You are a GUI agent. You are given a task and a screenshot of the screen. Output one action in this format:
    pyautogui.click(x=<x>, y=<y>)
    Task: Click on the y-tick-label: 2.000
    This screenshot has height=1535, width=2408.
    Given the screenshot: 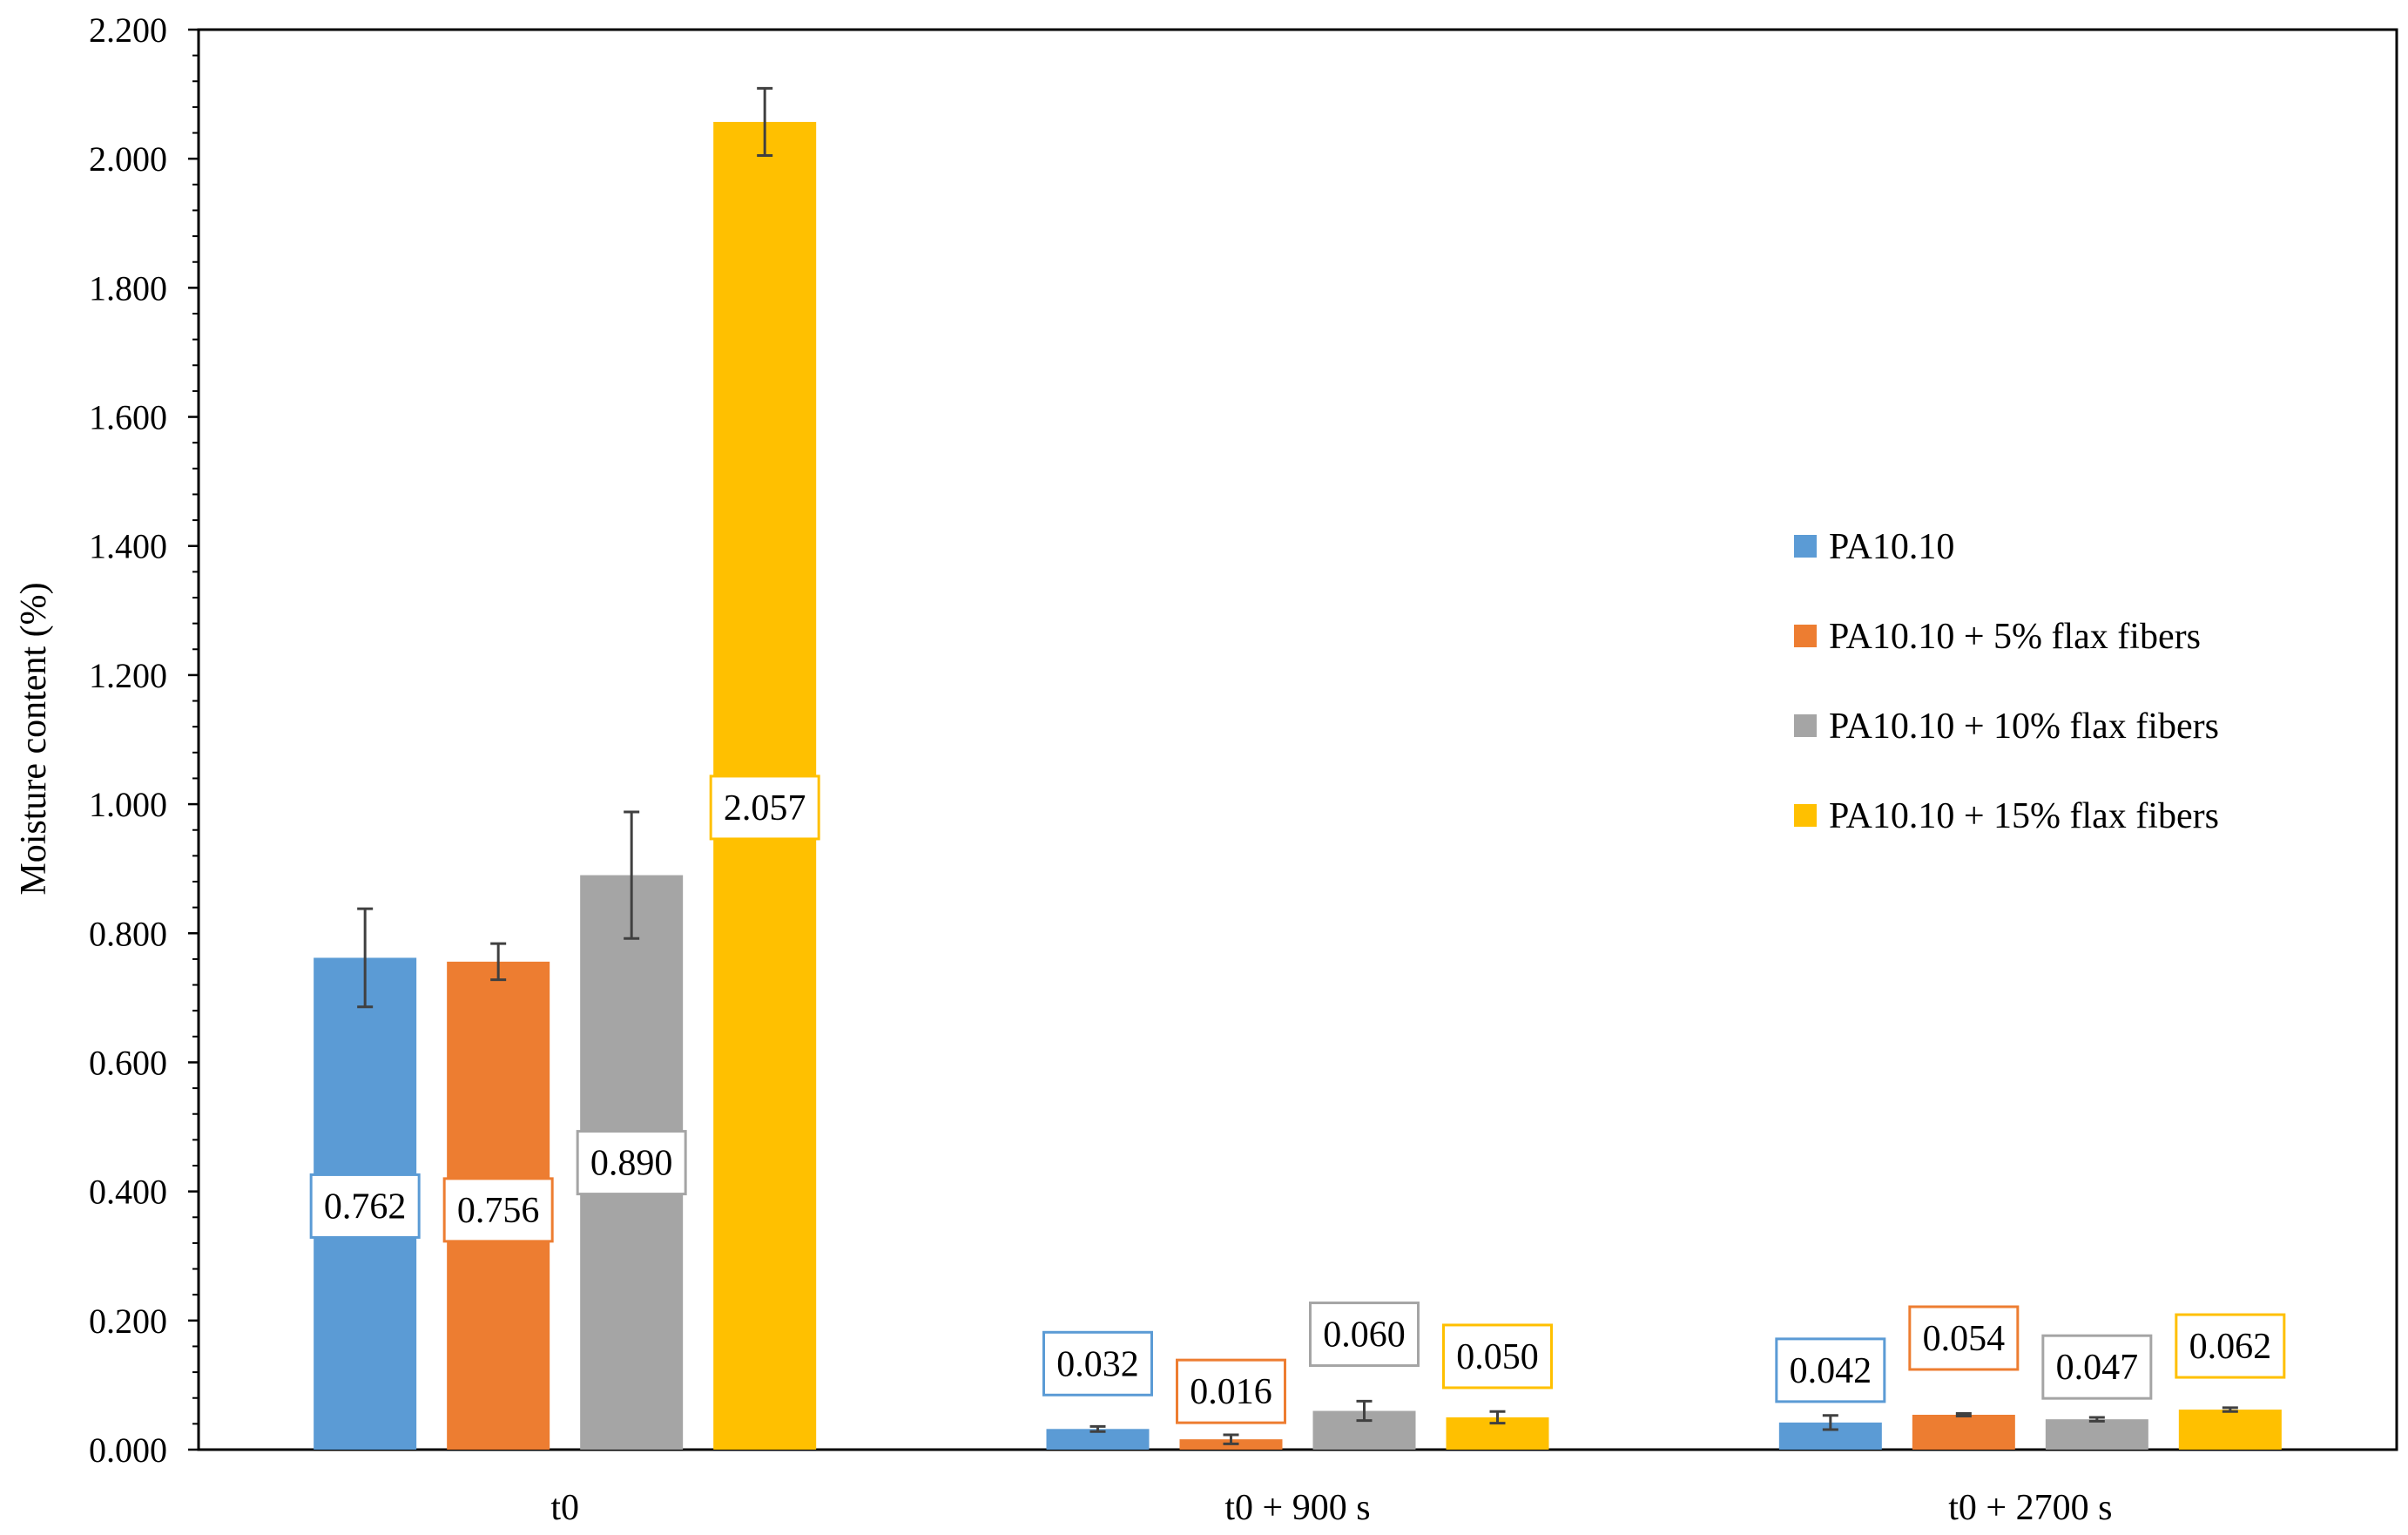 What is the action you would take?
    pyautogui.click(x=128, y=159)
    